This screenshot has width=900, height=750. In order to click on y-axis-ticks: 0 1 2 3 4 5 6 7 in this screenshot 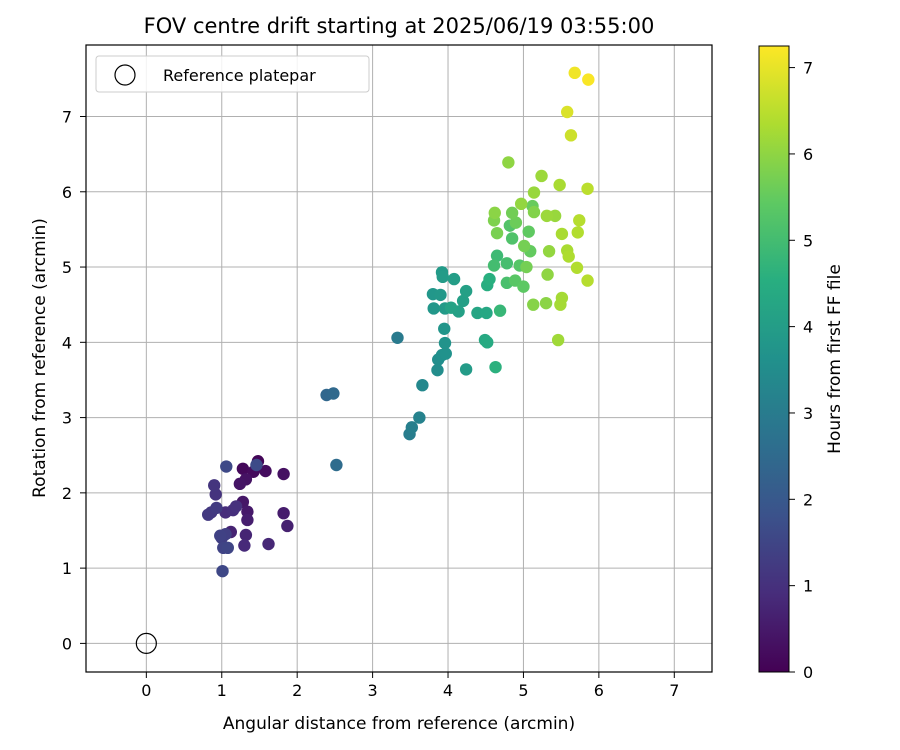, I will do `click(74, 380)`.